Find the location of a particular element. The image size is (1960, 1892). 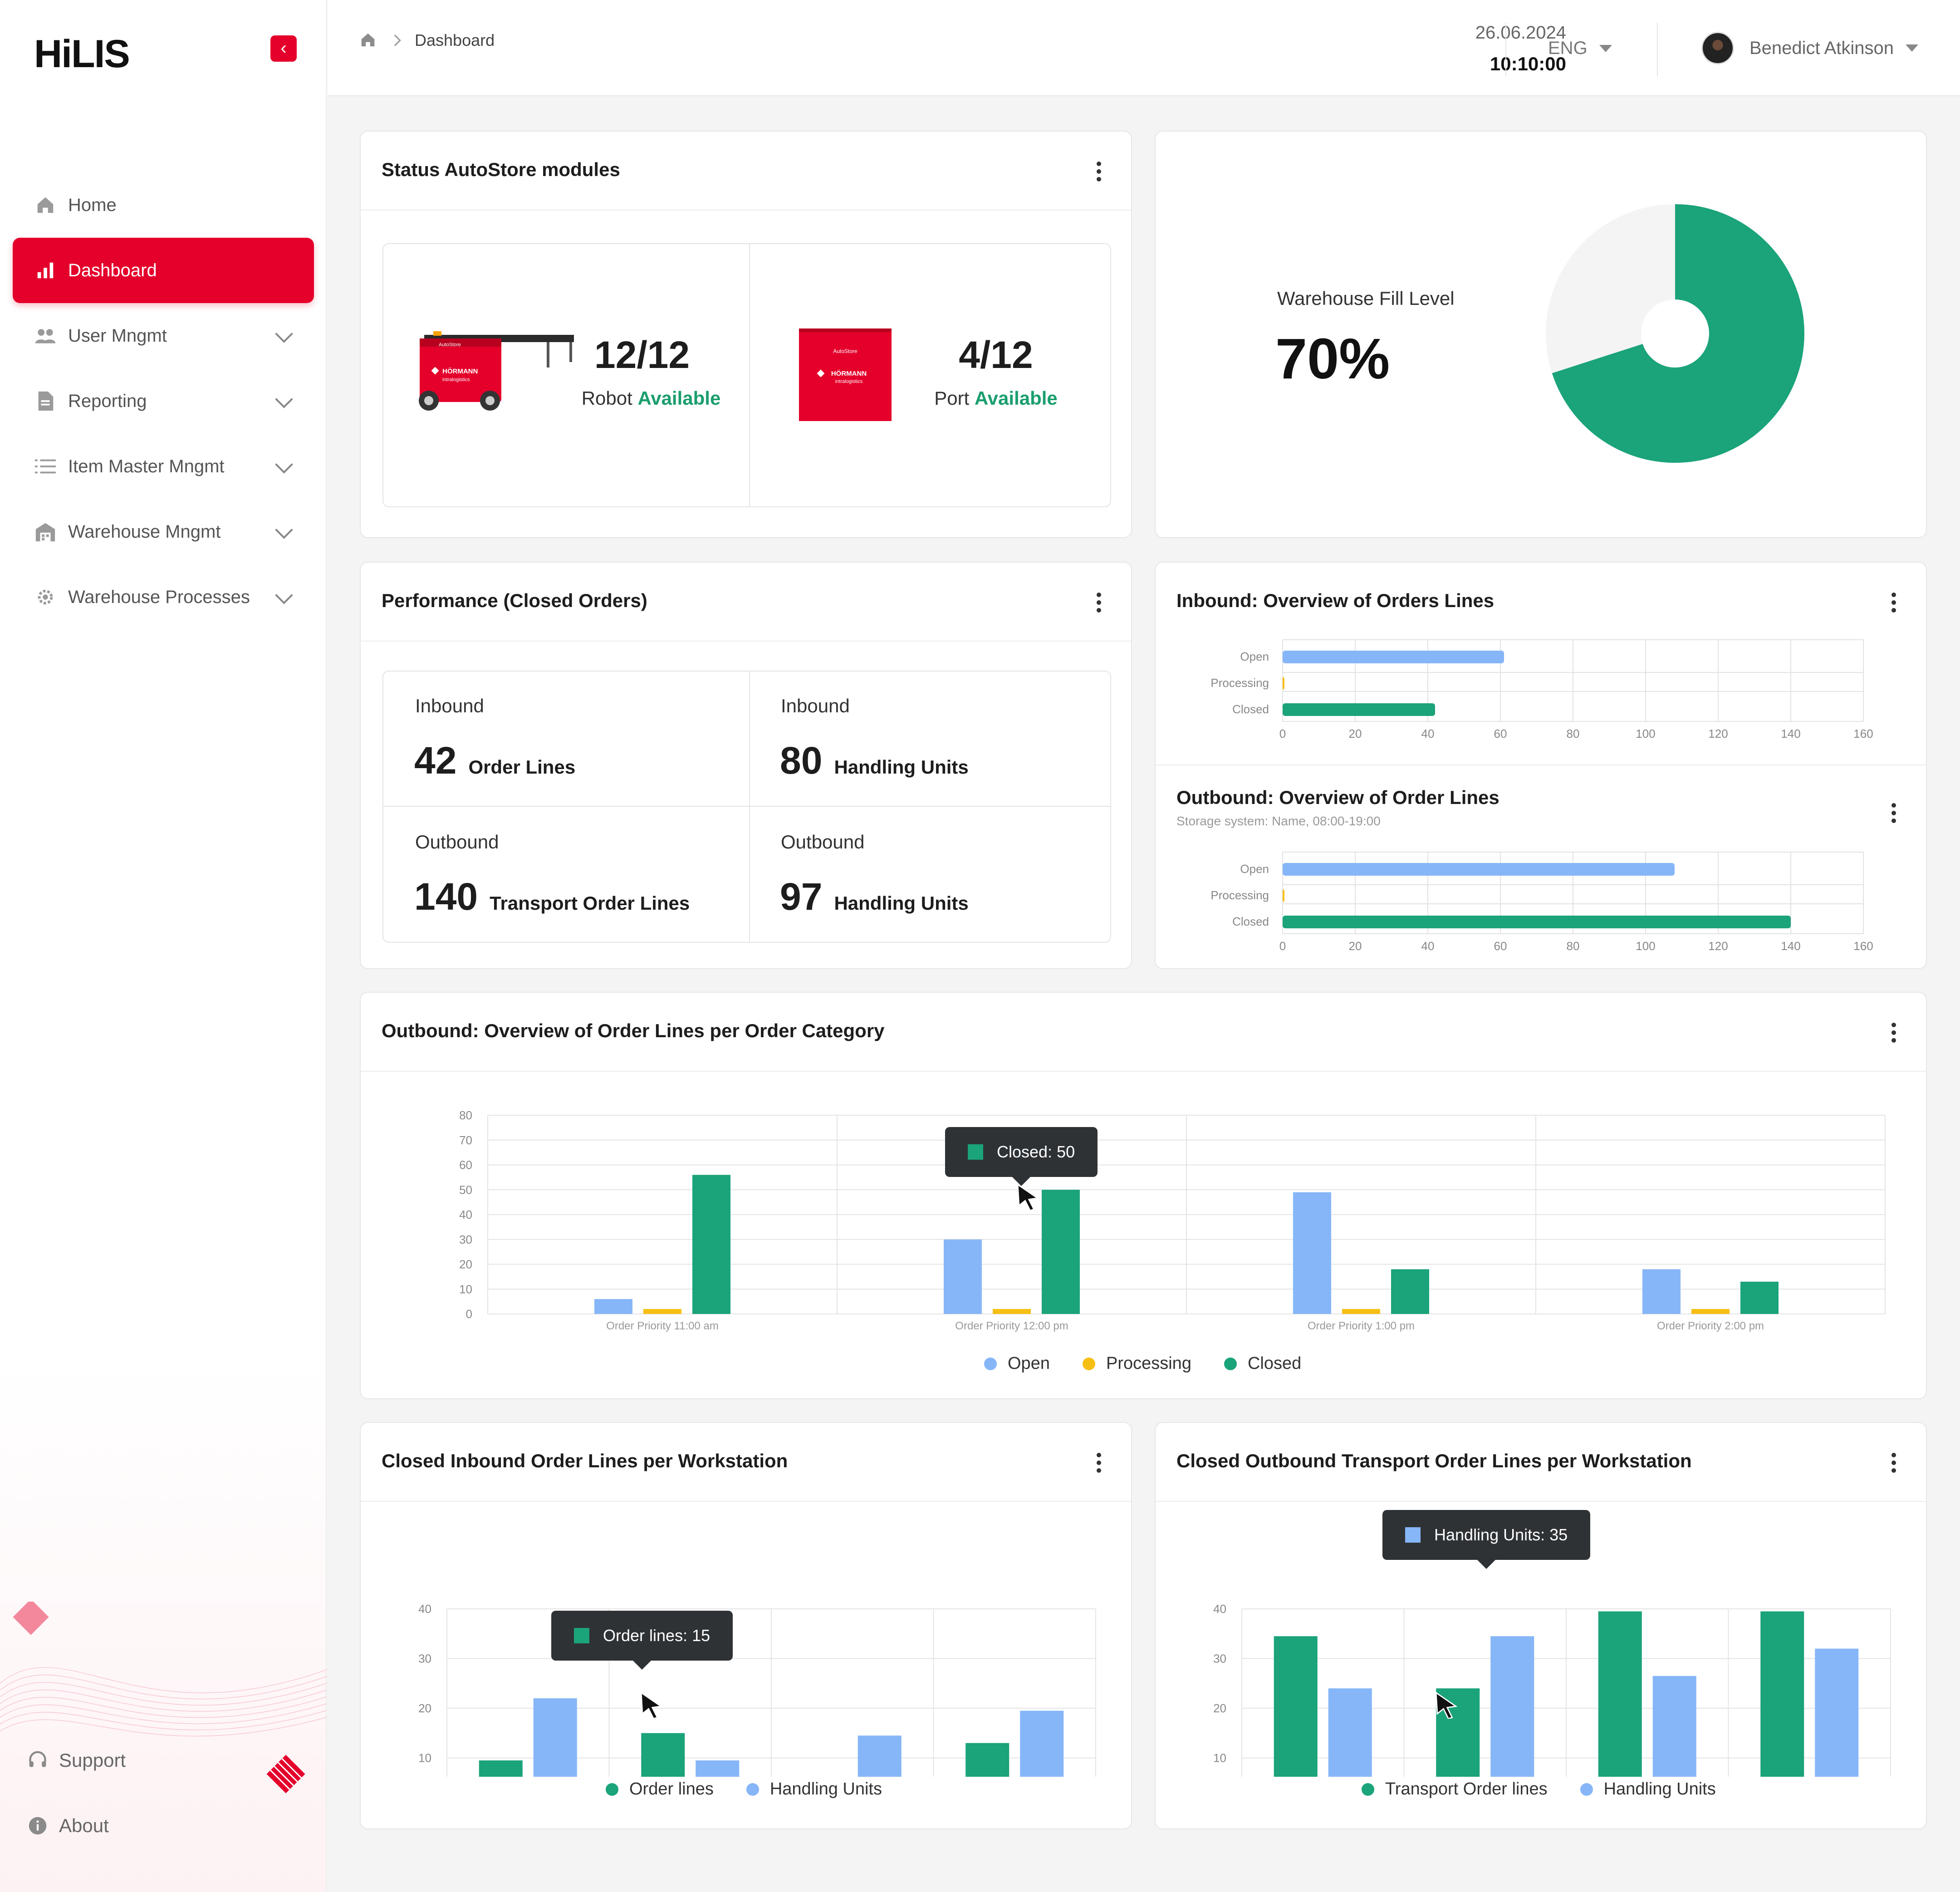

tooltip-swatch is located at coordinates (1413, 1535).